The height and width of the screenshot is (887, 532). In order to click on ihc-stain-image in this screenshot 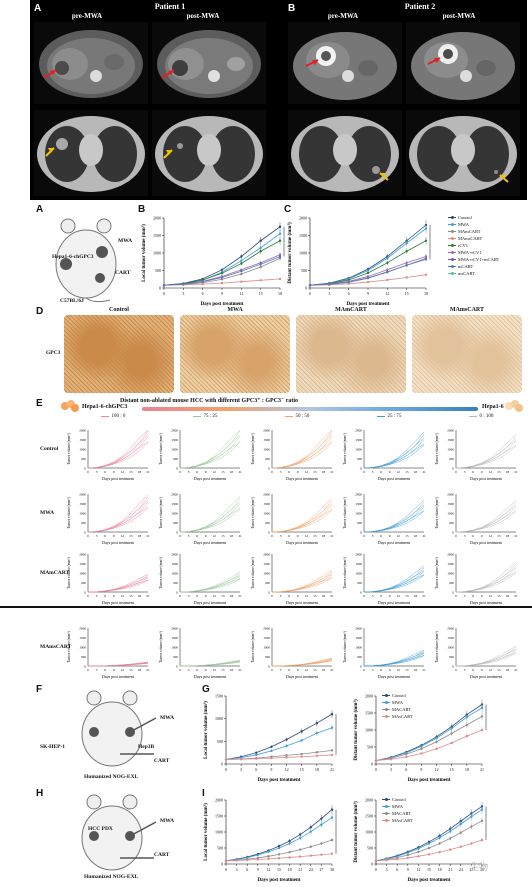, I will do `click(467, 354)`.